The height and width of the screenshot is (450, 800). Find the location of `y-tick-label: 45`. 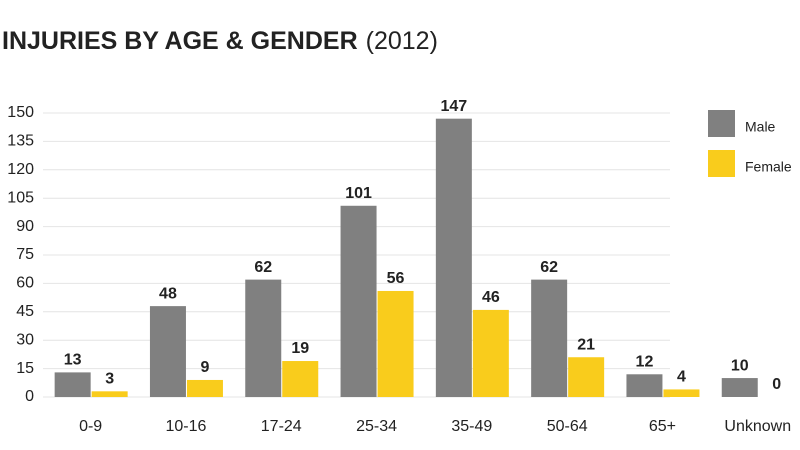

y-tick-label: 45 is located at coordinates (25, 311).